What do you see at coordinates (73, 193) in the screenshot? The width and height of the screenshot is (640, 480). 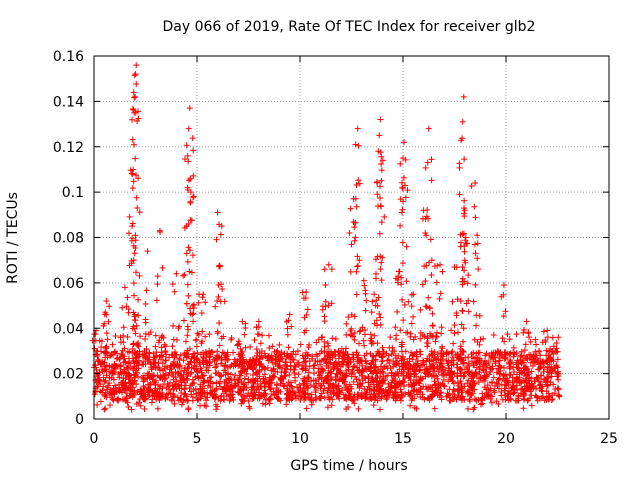 I see `y-tick-label: 0.1` at bounding box center [73, 193].